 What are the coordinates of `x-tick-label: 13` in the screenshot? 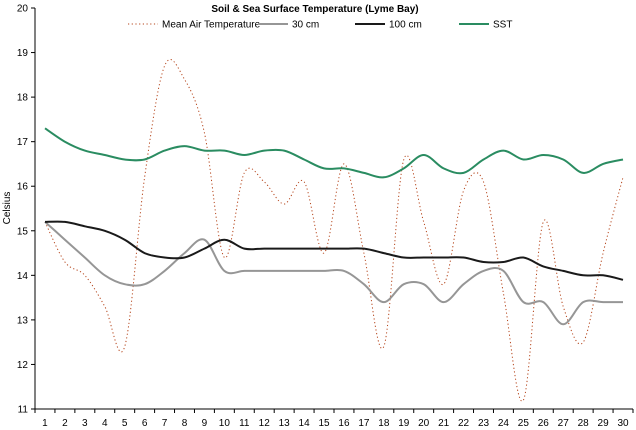 It's located at (285, 423).